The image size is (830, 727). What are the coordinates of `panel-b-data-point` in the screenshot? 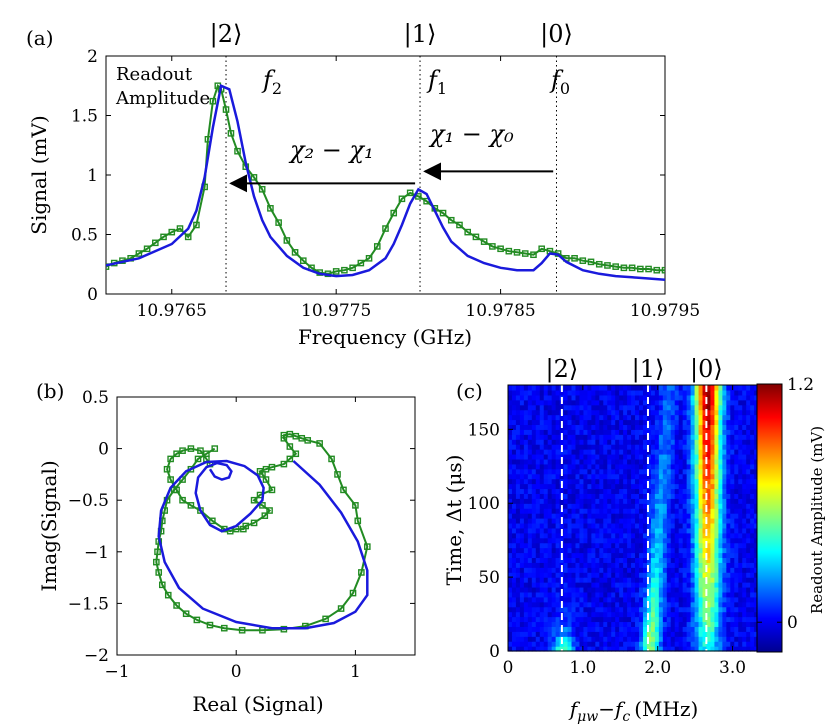 It's located at (156, 562).